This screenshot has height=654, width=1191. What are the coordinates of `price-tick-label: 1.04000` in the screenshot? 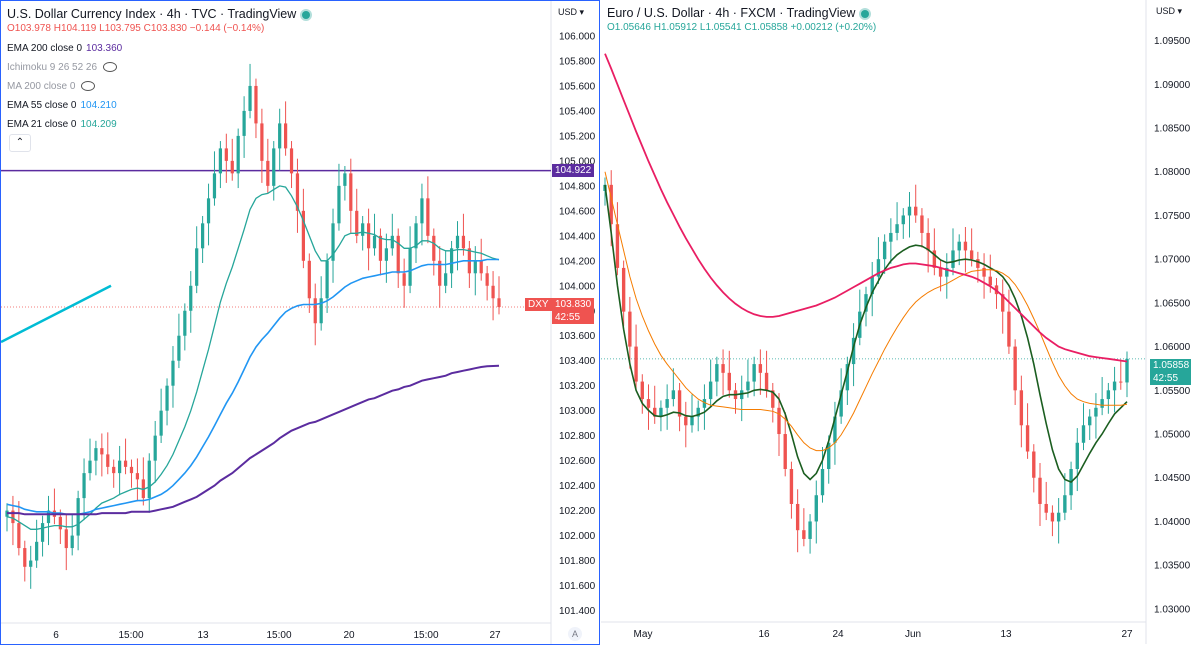 It's located at (1172, 522).